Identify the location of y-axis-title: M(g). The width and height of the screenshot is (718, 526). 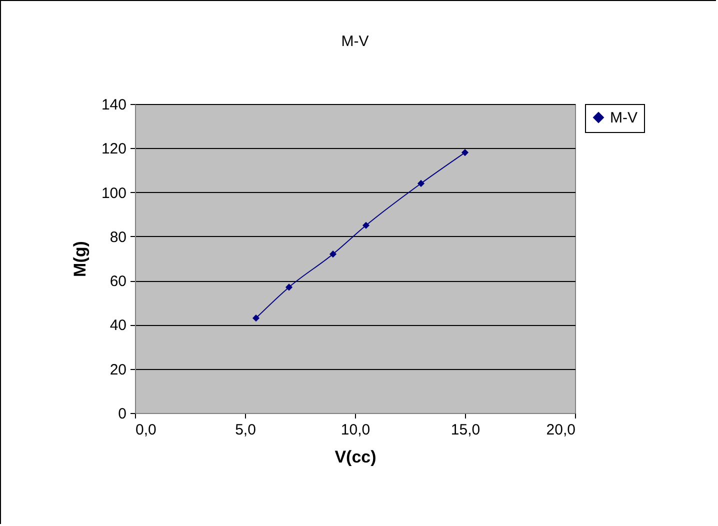
(80, 259).